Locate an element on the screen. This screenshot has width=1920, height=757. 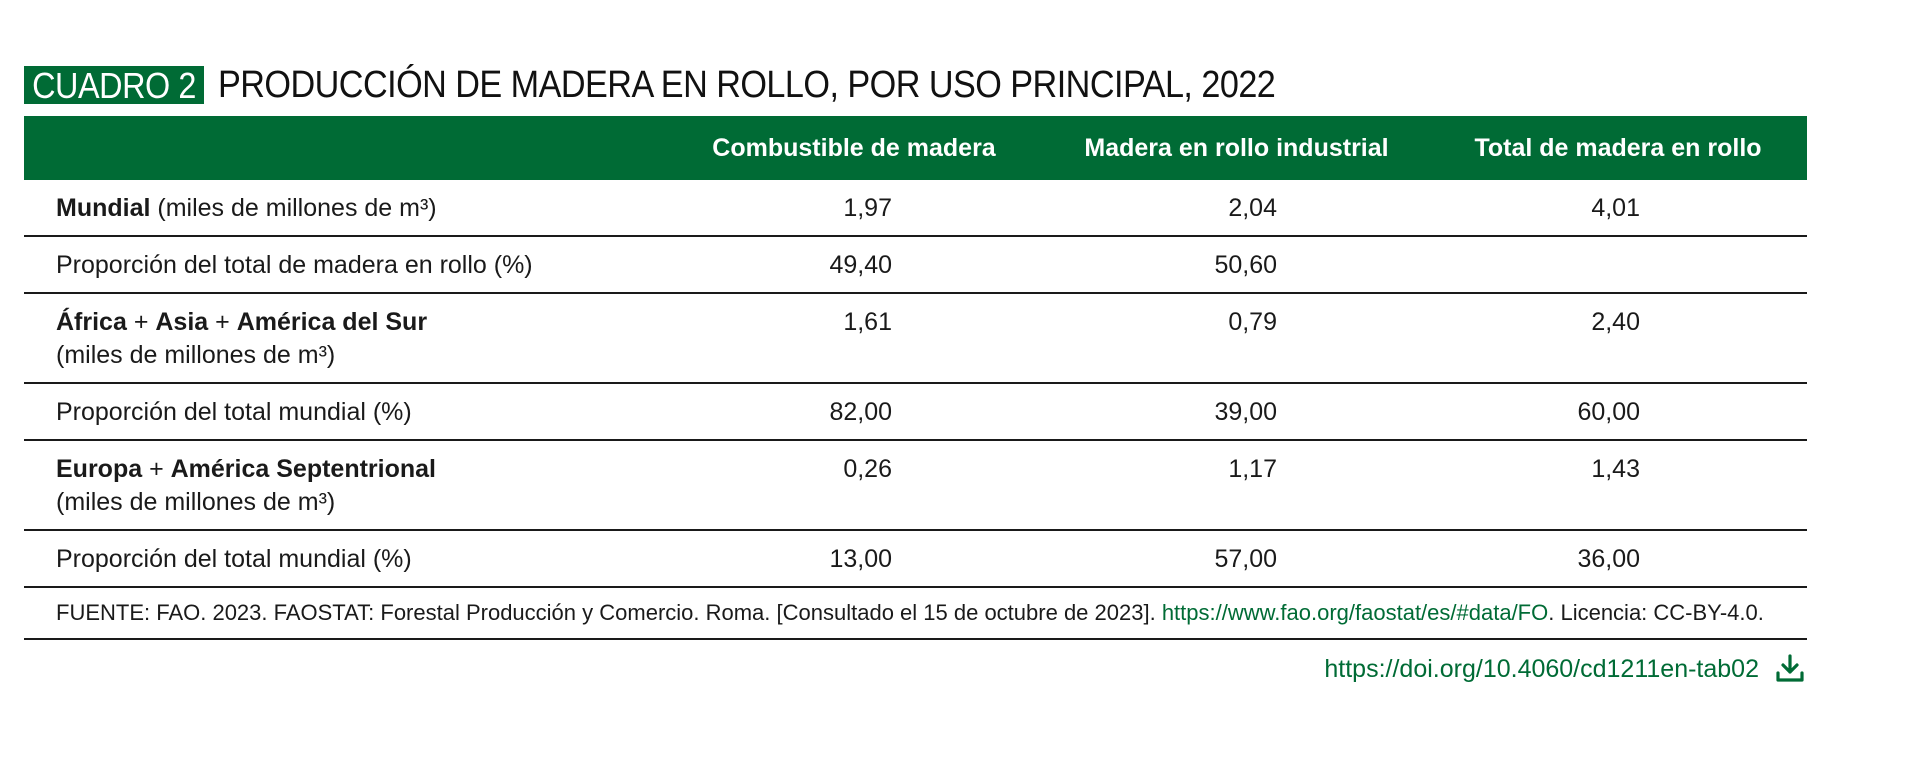
table-cell: 2,04 is located at coordinates (1236, 208).